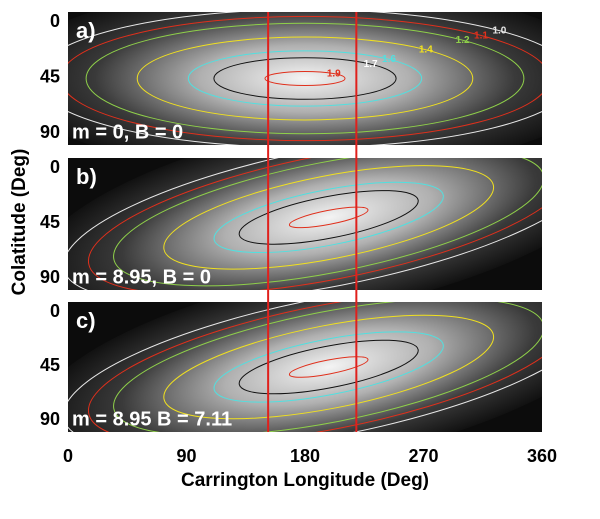 The width and height of the screenshot is (600, 519). Describe the element at coordinates (463, 40) in the screenshot. I see `contour-label: 1.2` at that location.